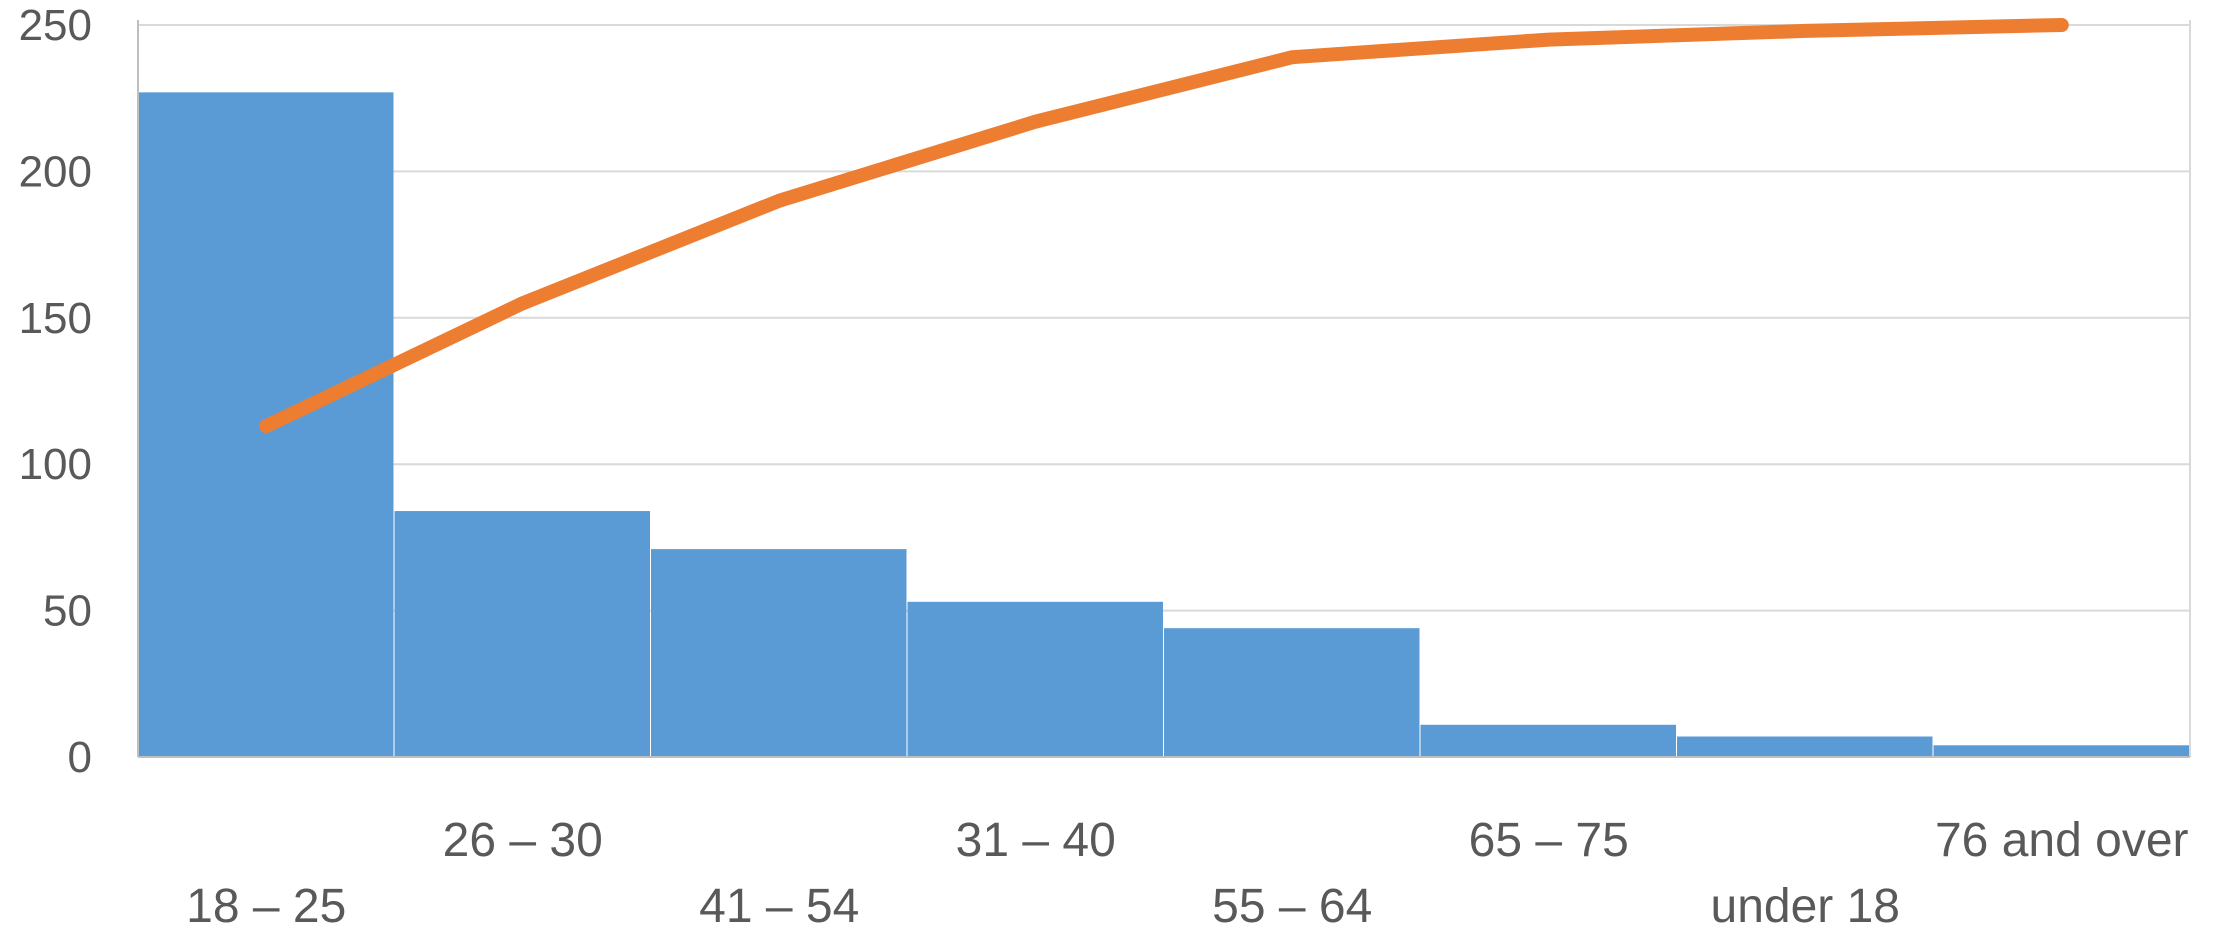 The width and height of the screenshot is (2217, 940). I want to click on x-tick-label: 65 – 75, so click(1549, 840).